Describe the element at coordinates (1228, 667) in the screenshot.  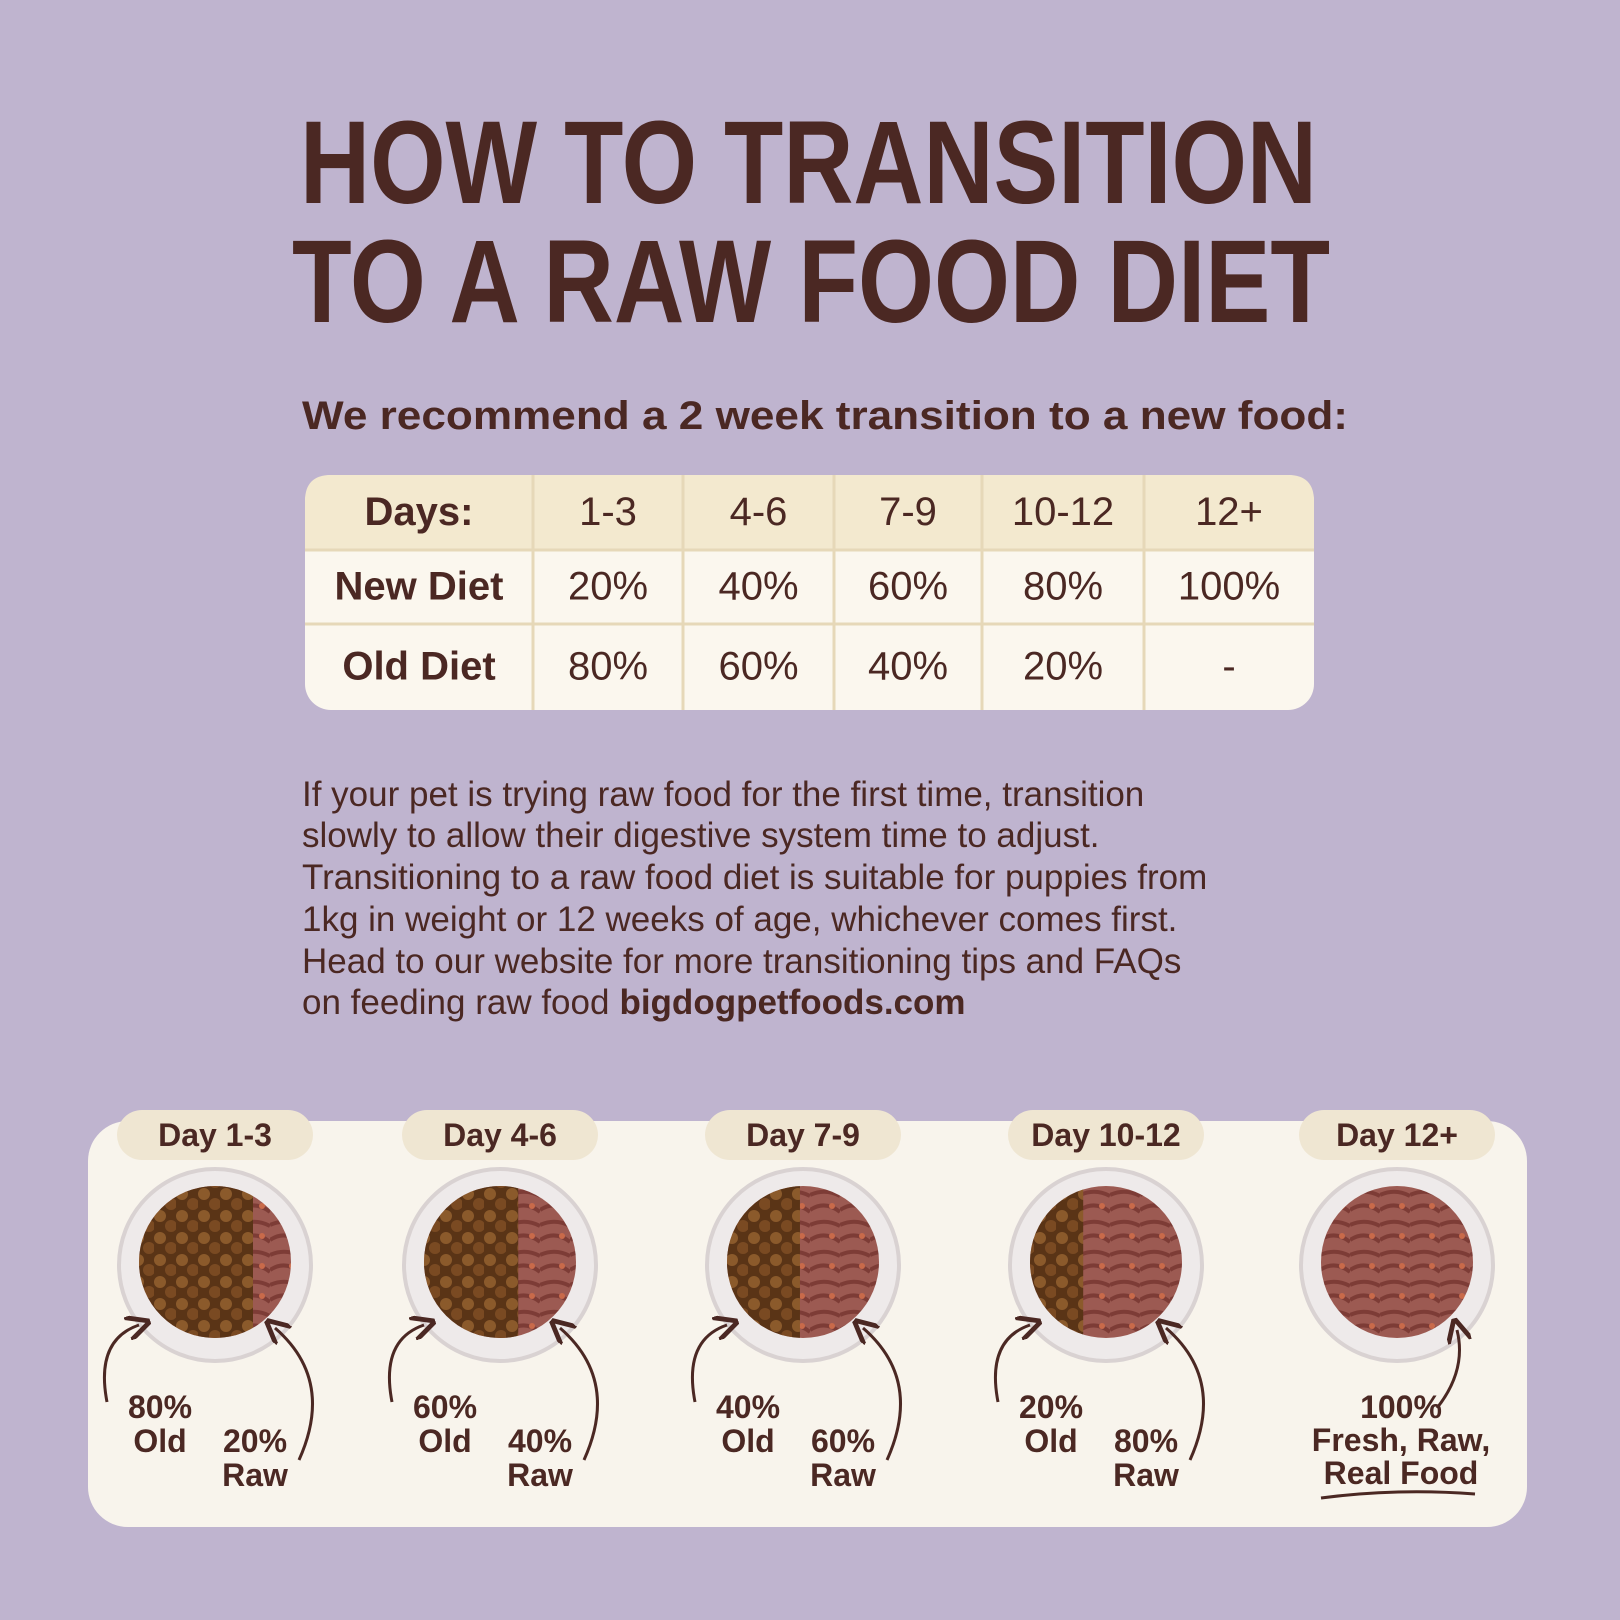
I see `table-cell: -` at that location.